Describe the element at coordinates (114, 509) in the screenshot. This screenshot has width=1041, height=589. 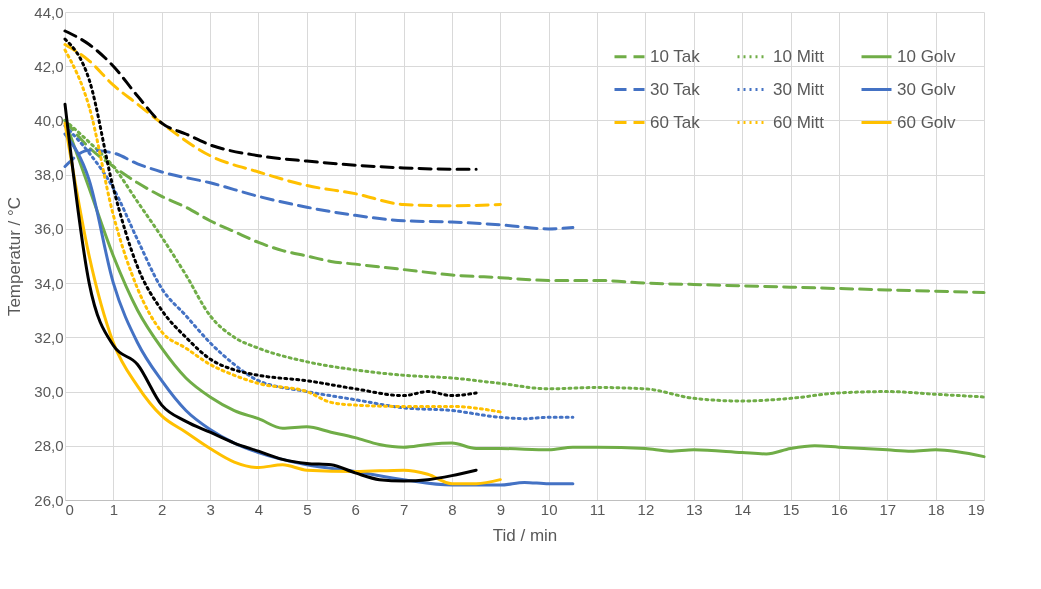
I see `x-tick-label: 1` at that location.